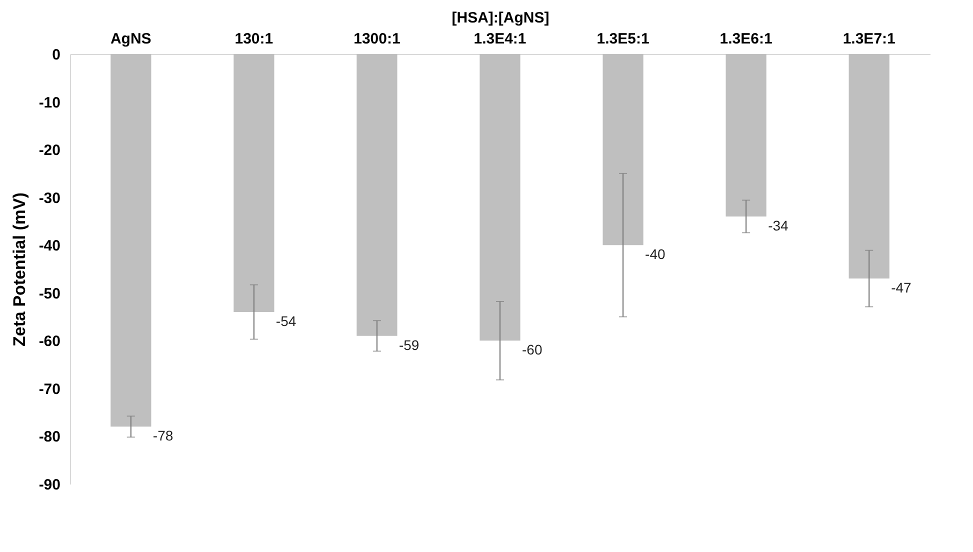 The width and height of the screenshot is (973, 552). Describe the element at coordinates (869, 39) in the screenshot. I see `x-tick-label: 1.3E7:1` at that location.